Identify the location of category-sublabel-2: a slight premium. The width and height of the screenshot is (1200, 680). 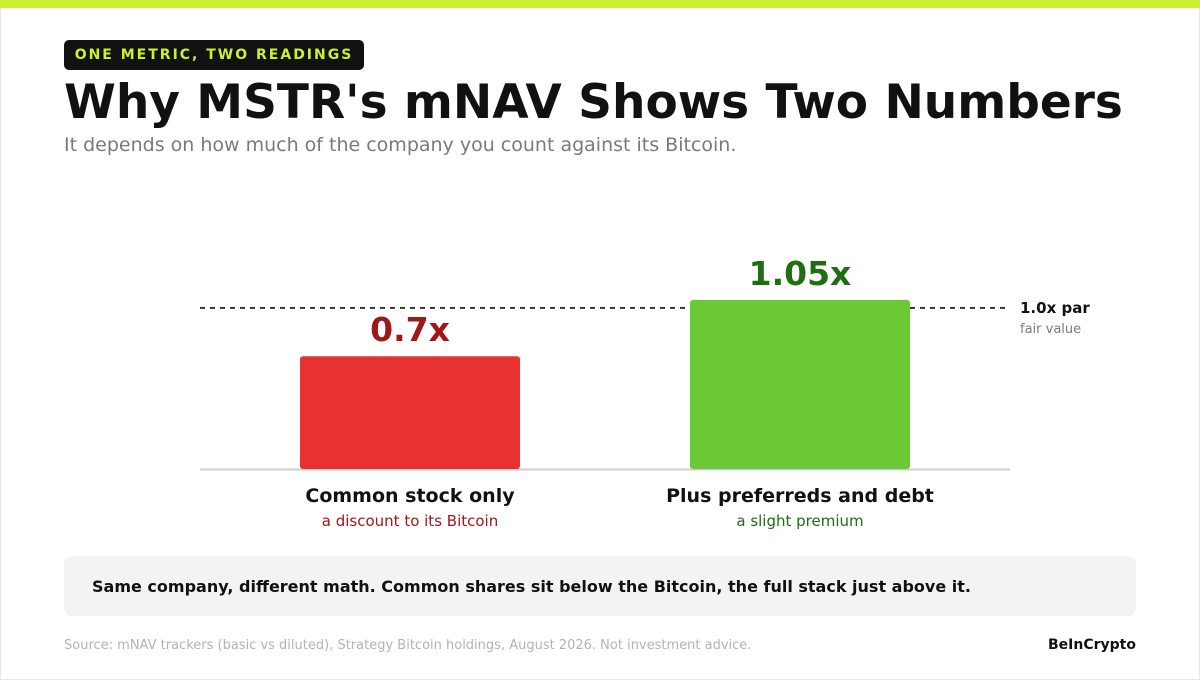
(799, 521).